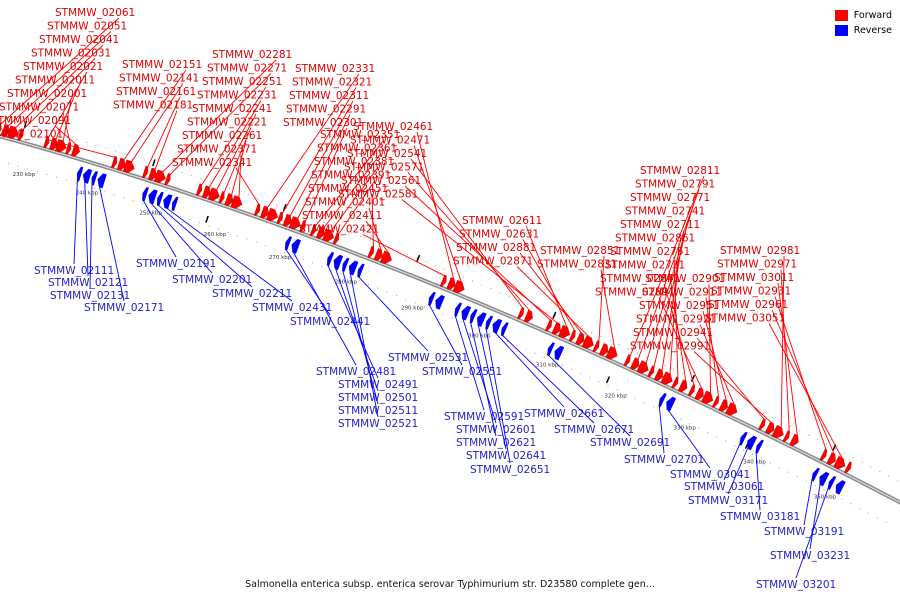  What do you see at coordinates (212, 163) in the screenshot?
I see `forward-gene-label: STMMW_02341` at bounding box center [212, 163].